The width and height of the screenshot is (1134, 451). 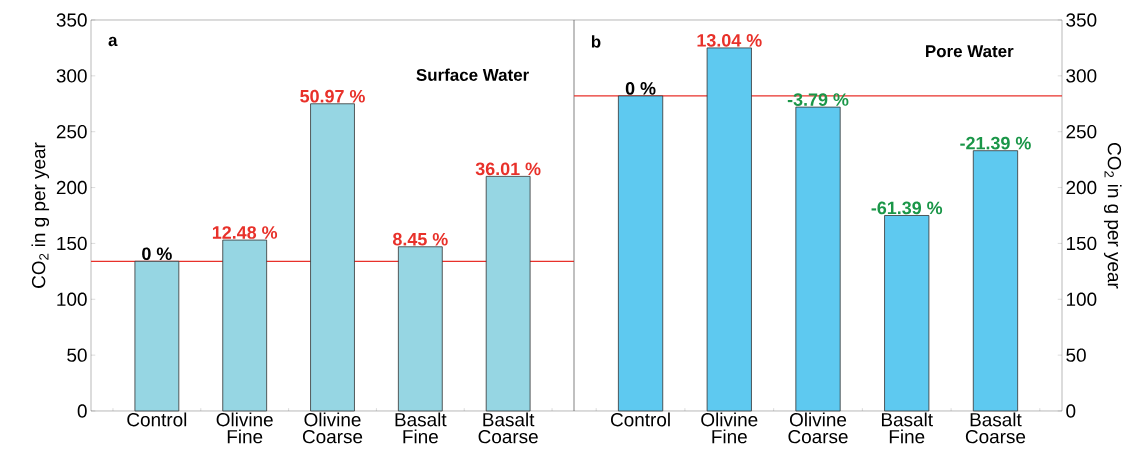 I want to click on annotation: a, so click(x=113, y=41).